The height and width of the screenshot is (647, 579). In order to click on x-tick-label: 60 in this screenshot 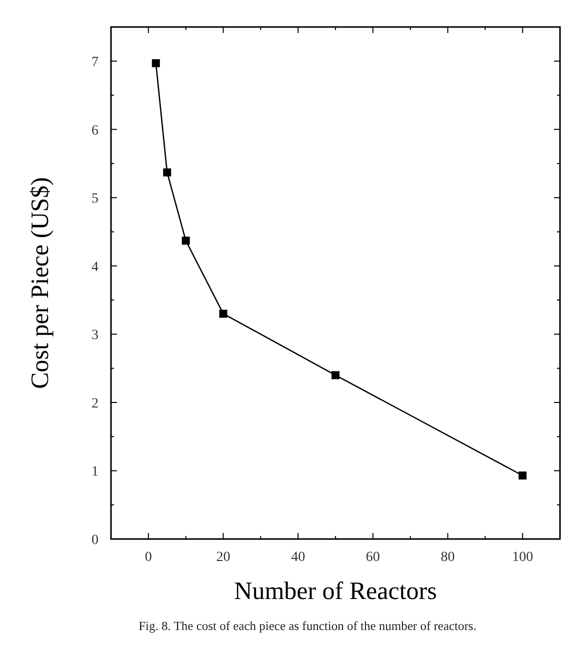, I will do `click(373, 557)`.